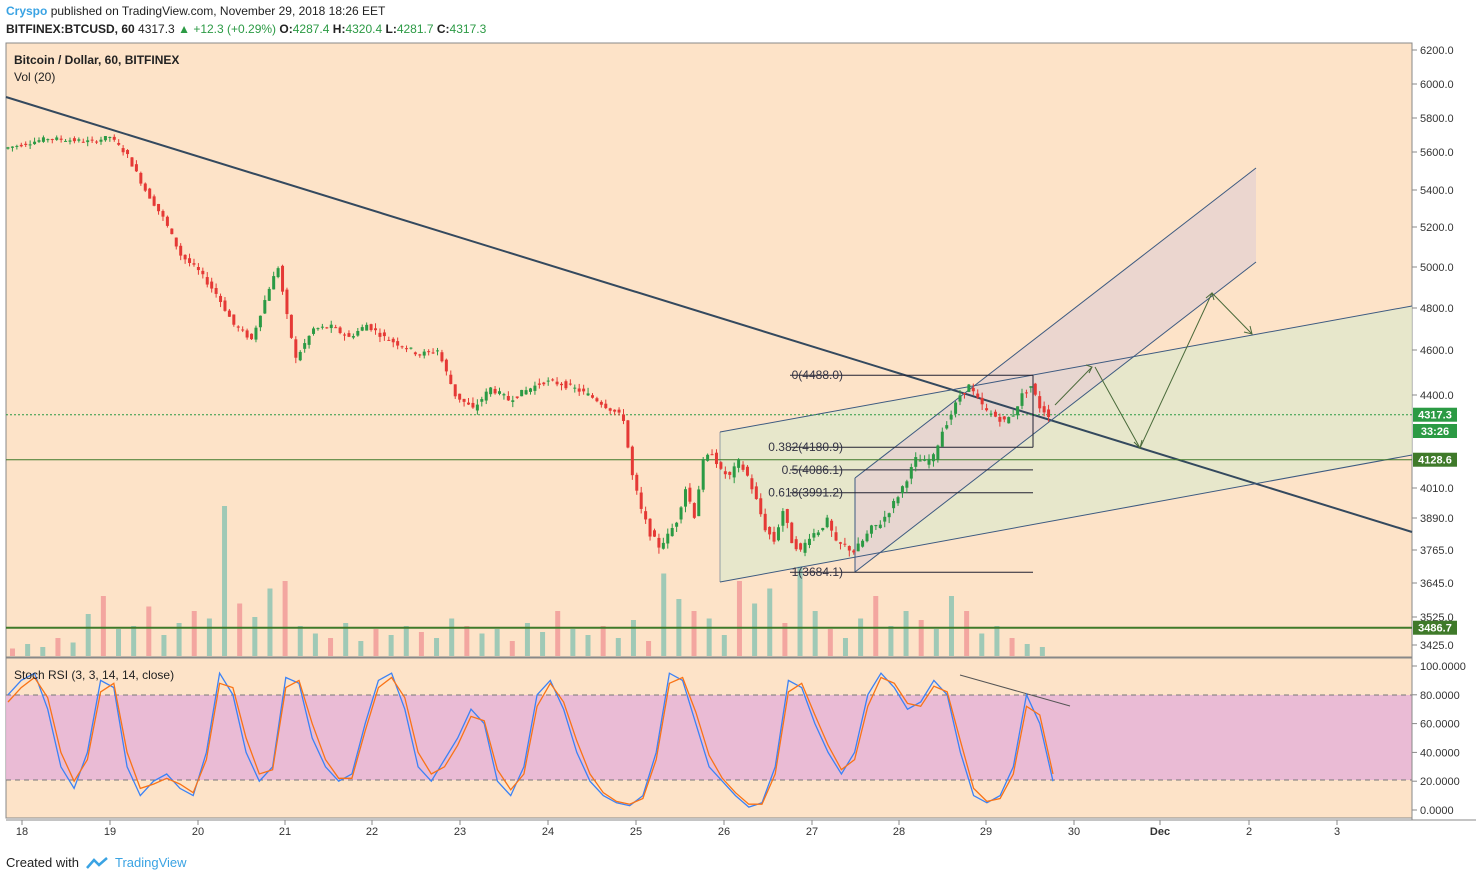 The width and height of the screenshot is (1476, 881). Describe the element at coordinates (443, 29) in the screenshot. I see `close-label: C:` at that location.